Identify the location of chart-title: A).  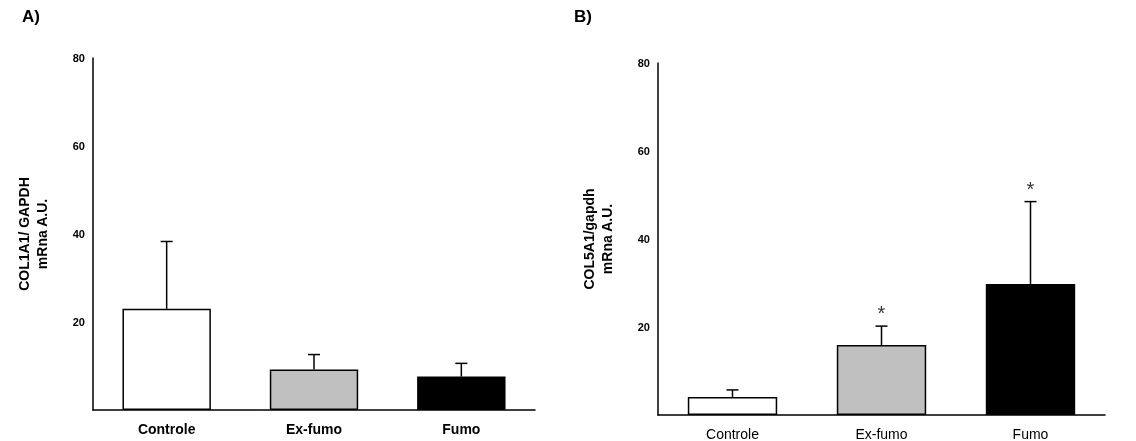
(31, 16).